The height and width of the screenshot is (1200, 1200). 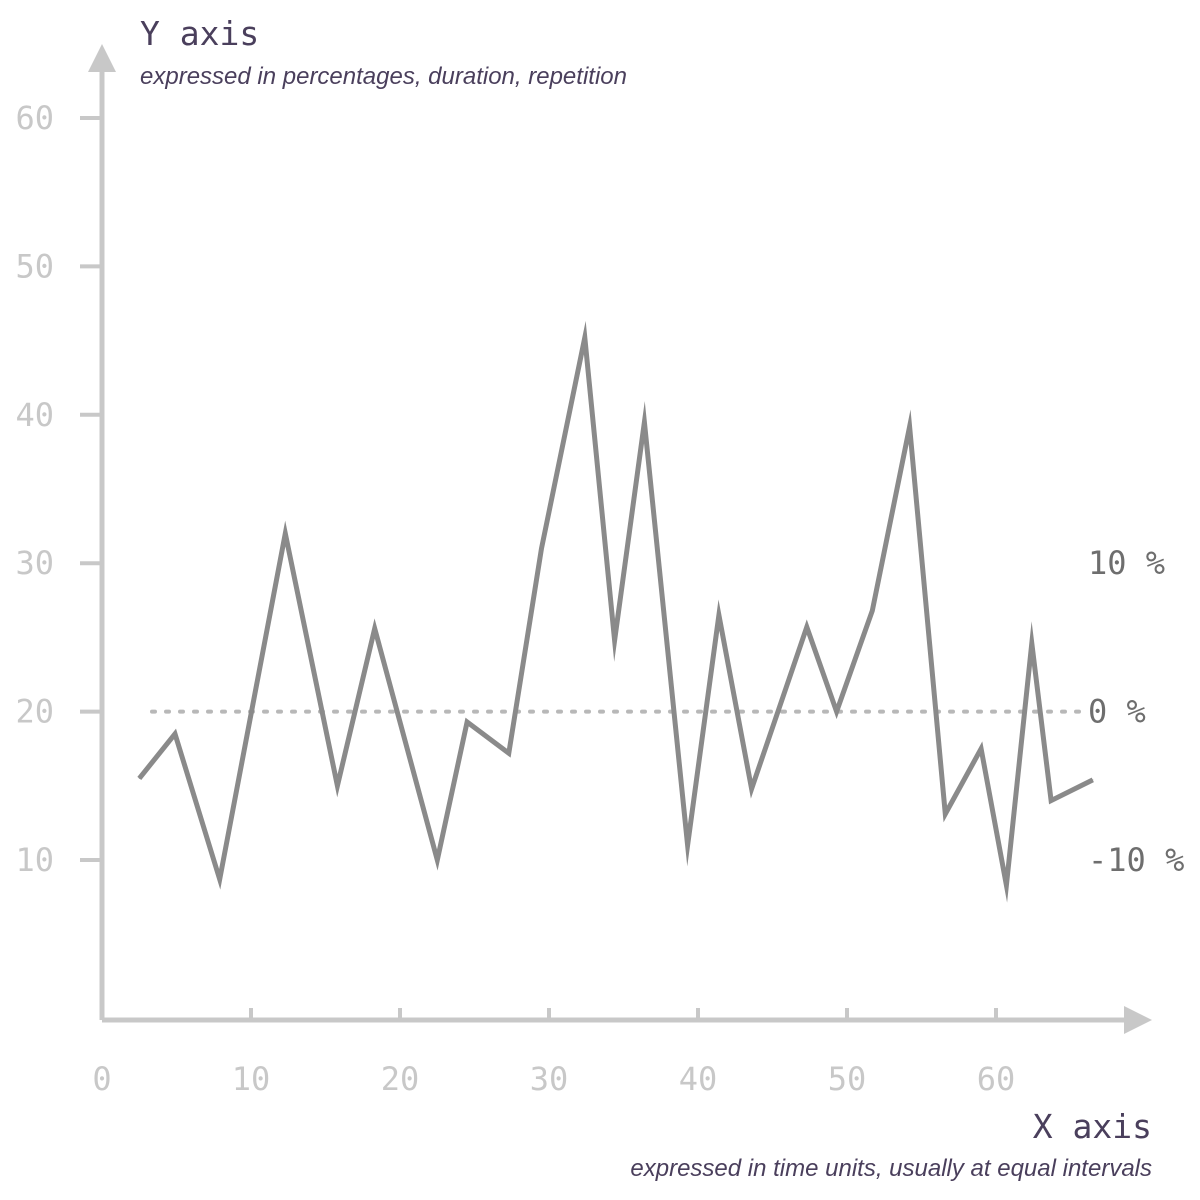 What do you see at coordinates (549, 1079) in the screenshot?
I see `x-tick-label: 30` at bounding box center [549, 1079].